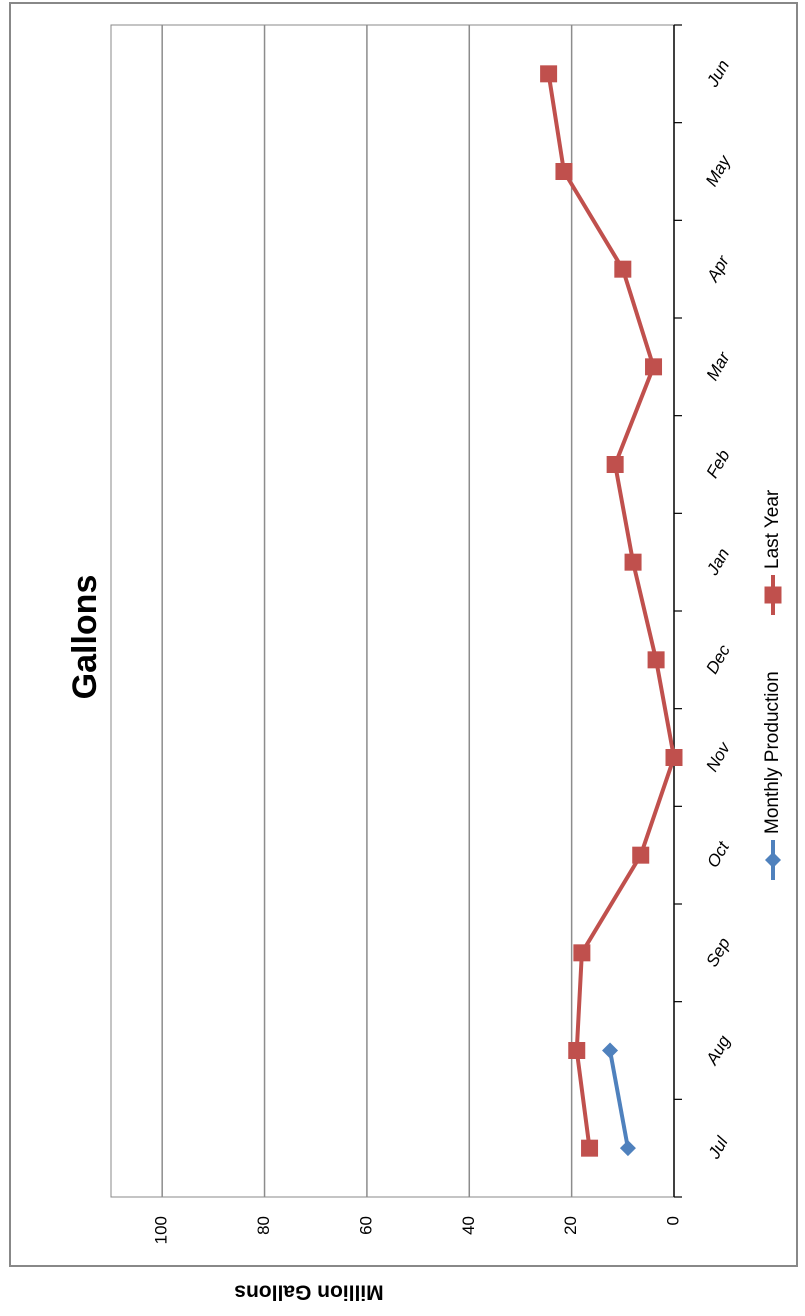 This screenshot has height=1316, width=805. Describe the element at coordinates (161, 1230) in the screenshot. I see `y-tick-label: 100` at that location.